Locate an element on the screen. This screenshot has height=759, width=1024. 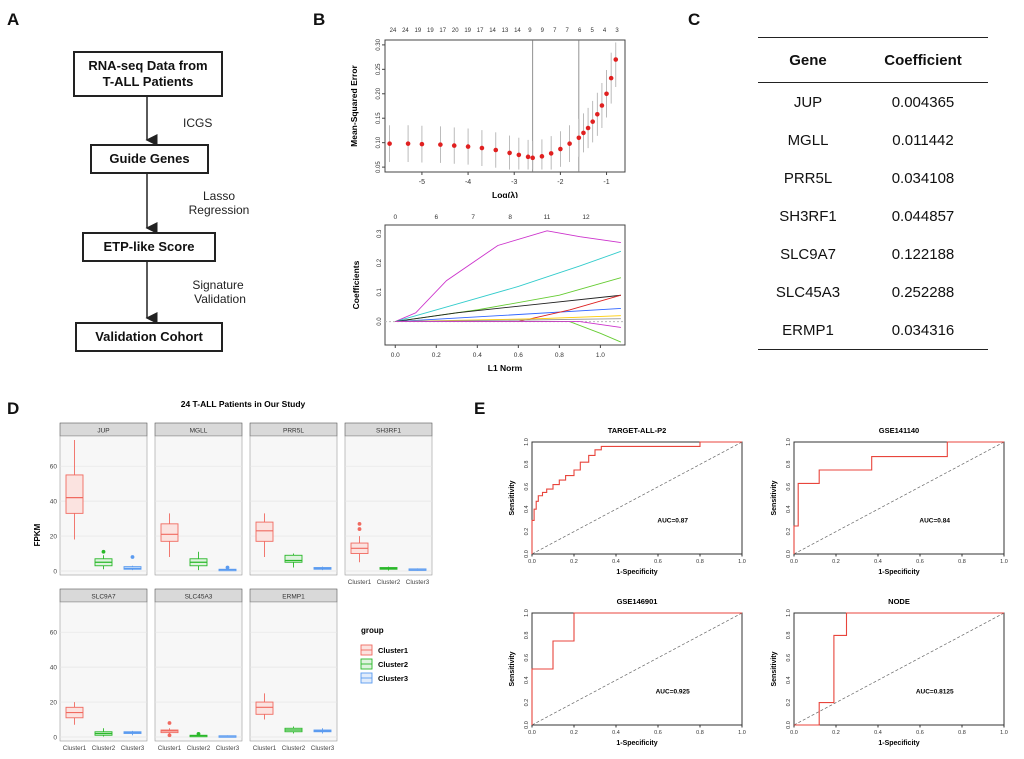
top-tick-label: 8 is located at coordinates (510, 217).